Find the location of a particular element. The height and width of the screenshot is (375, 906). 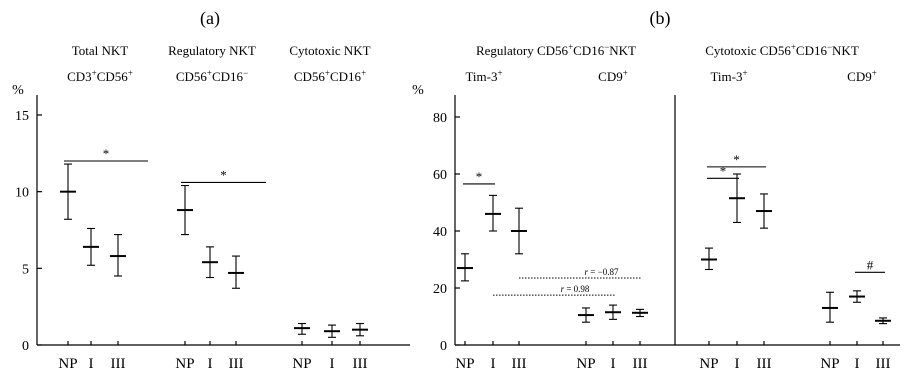

subpanel-title: Regulatory CD56+CD16−NKT is located at coordinates (556, 50).